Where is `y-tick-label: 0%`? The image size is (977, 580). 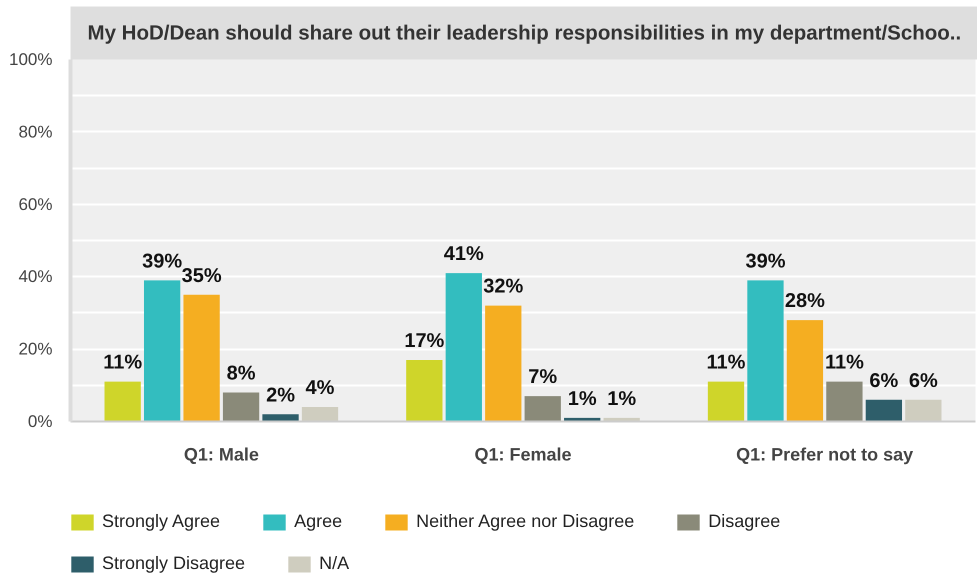
y-tick-label: 0% is located at coordinates (40, 421).